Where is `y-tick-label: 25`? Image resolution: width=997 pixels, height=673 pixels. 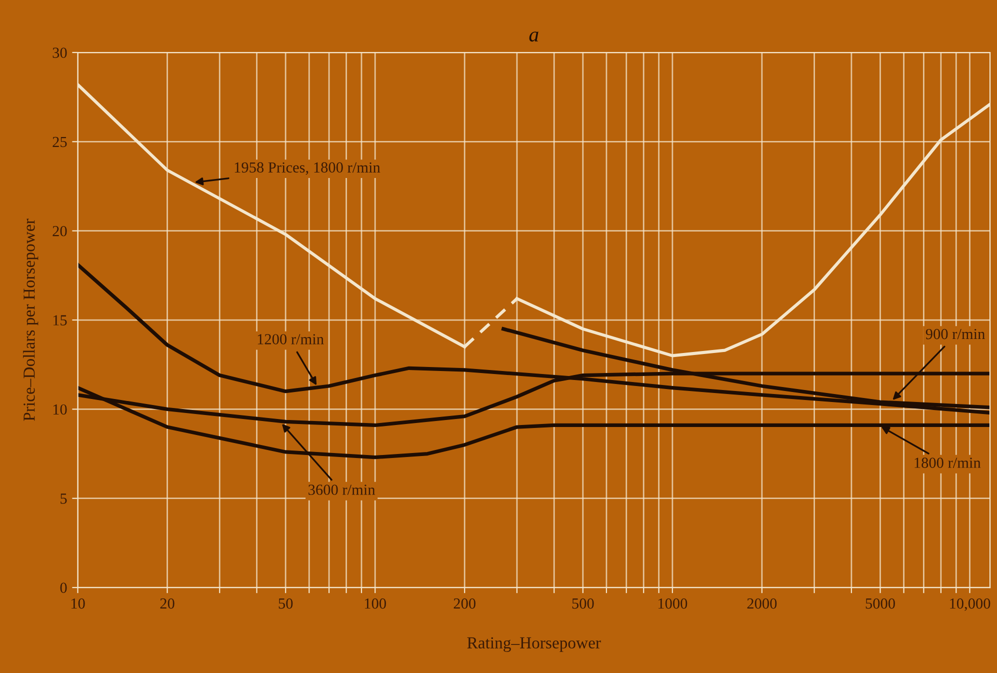
y-tick-label: 25 is located at coordinates (59, 142).